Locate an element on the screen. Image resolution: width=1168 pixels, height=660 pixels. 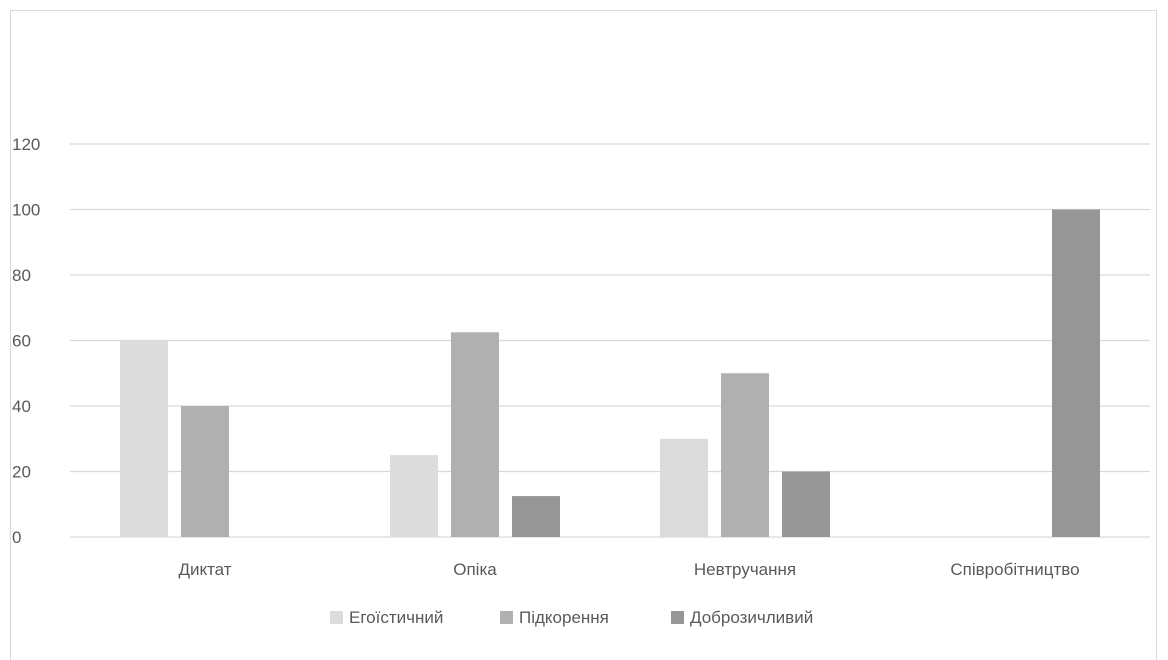
legend: Егоїстичний Підкорення Доброзичливий is located at coordinates (571, 617).